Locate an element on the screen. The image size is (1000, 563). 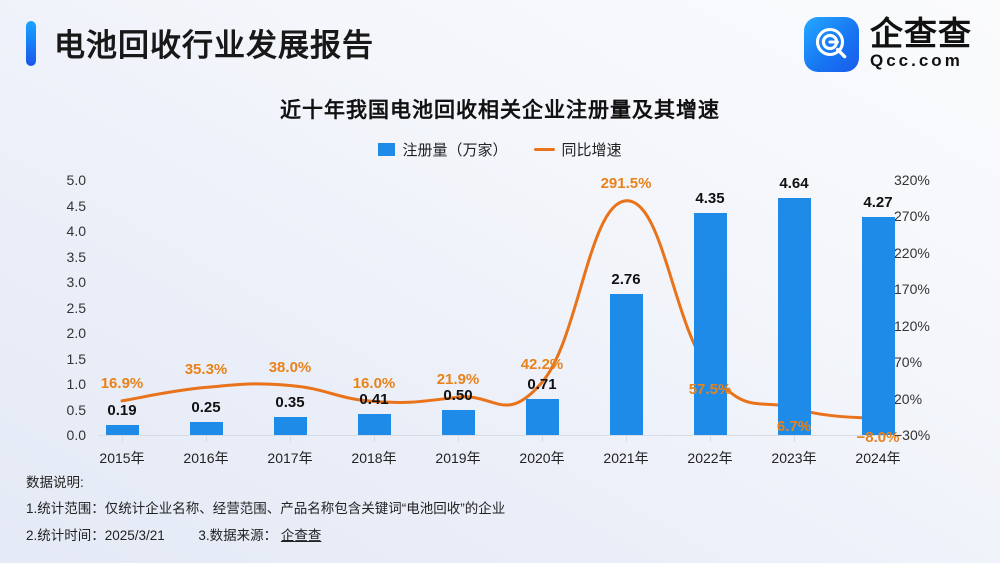
notes-source-label: 3.数据来源： is located at coordinates (238, 535).